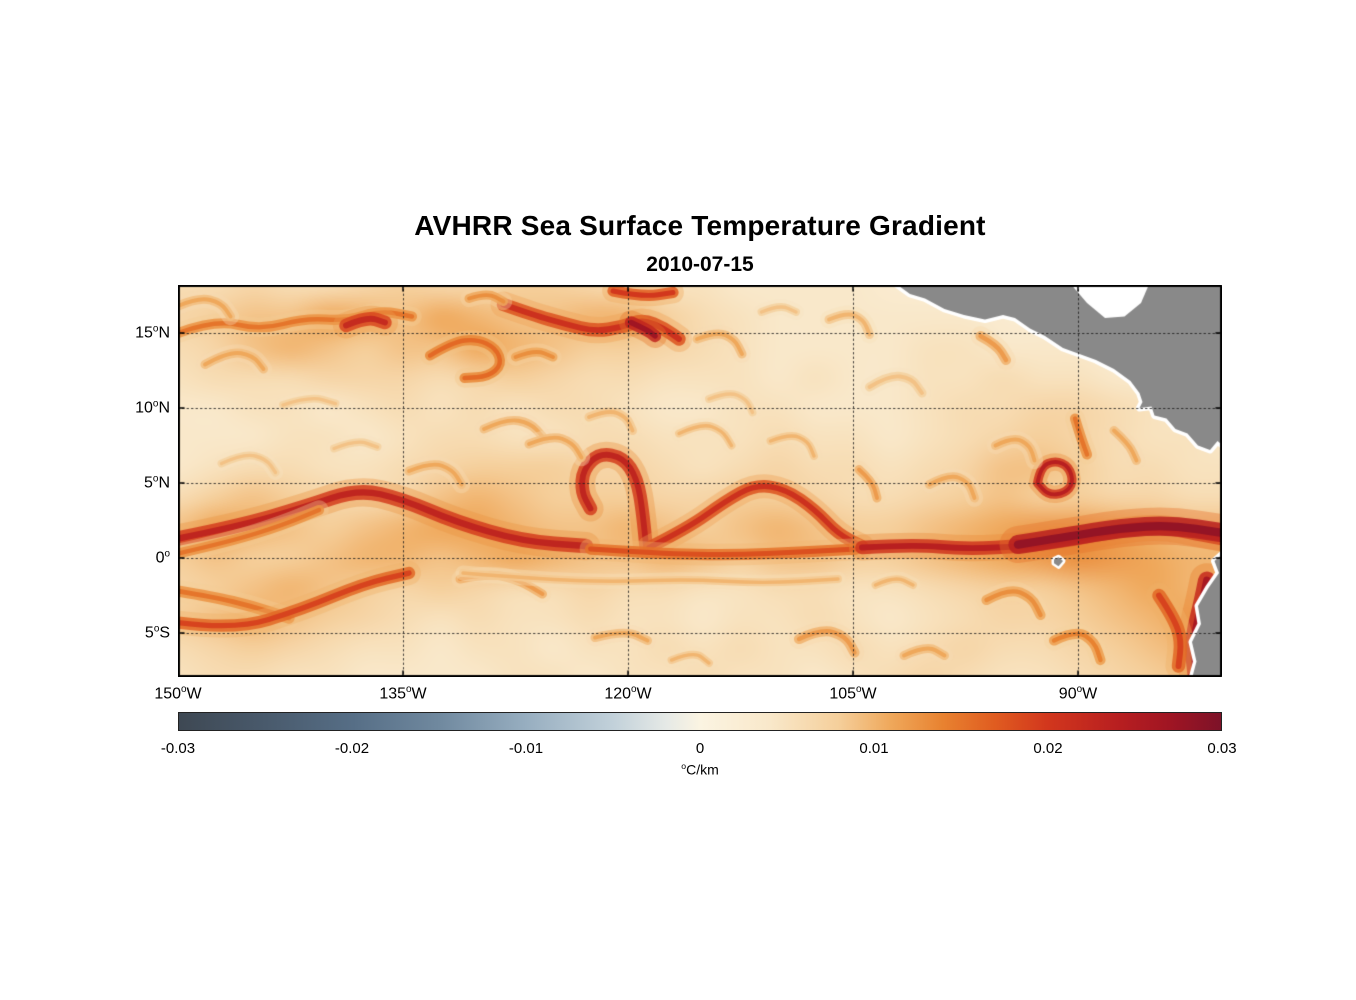 This screenshot has height=1000, width=1356. What do you see at coordinates (874, 748) in the screenshot?
I see `colorbar-tick-label: 0.01` at bounding box center [874, 748].